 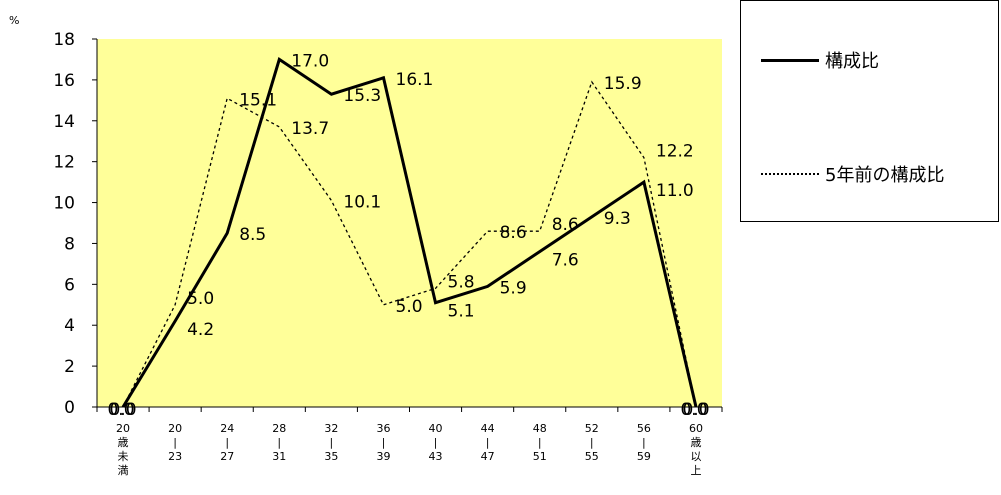 What do you see at coordinates (14, 20) in the screenshot?
I see `y-unit-label: %` at bounding box center [14, 20].